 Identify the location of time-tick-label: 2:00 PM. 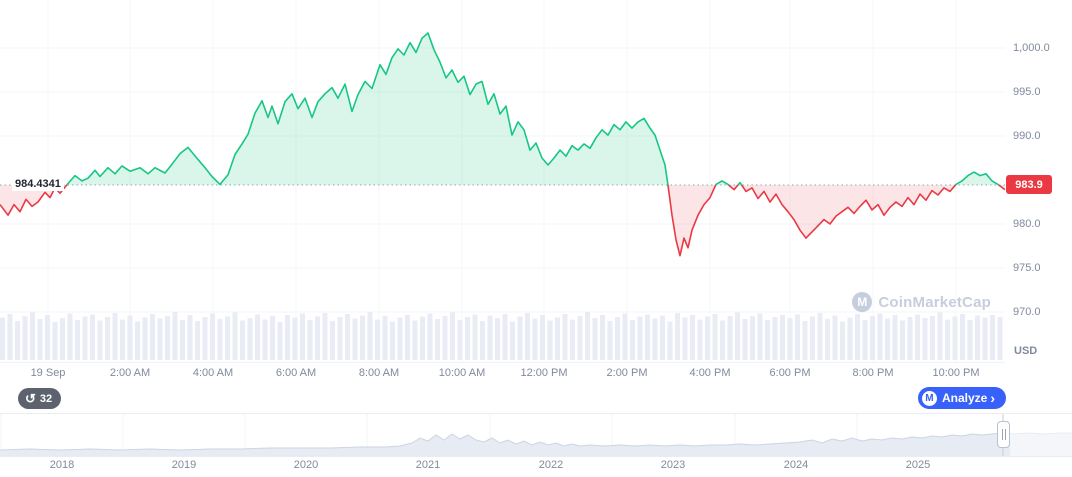
(627, 373).